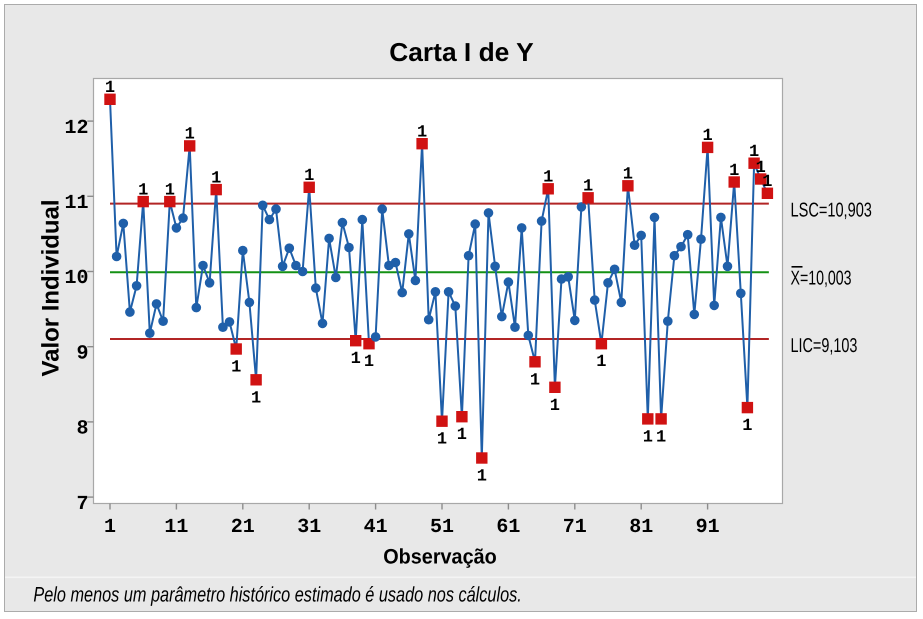 This screenshot has width=923, height=619. What do you see at coordinates (82, 504) in the screenshot?
I see `svg-text: 7` at bounding box center [82, 504].